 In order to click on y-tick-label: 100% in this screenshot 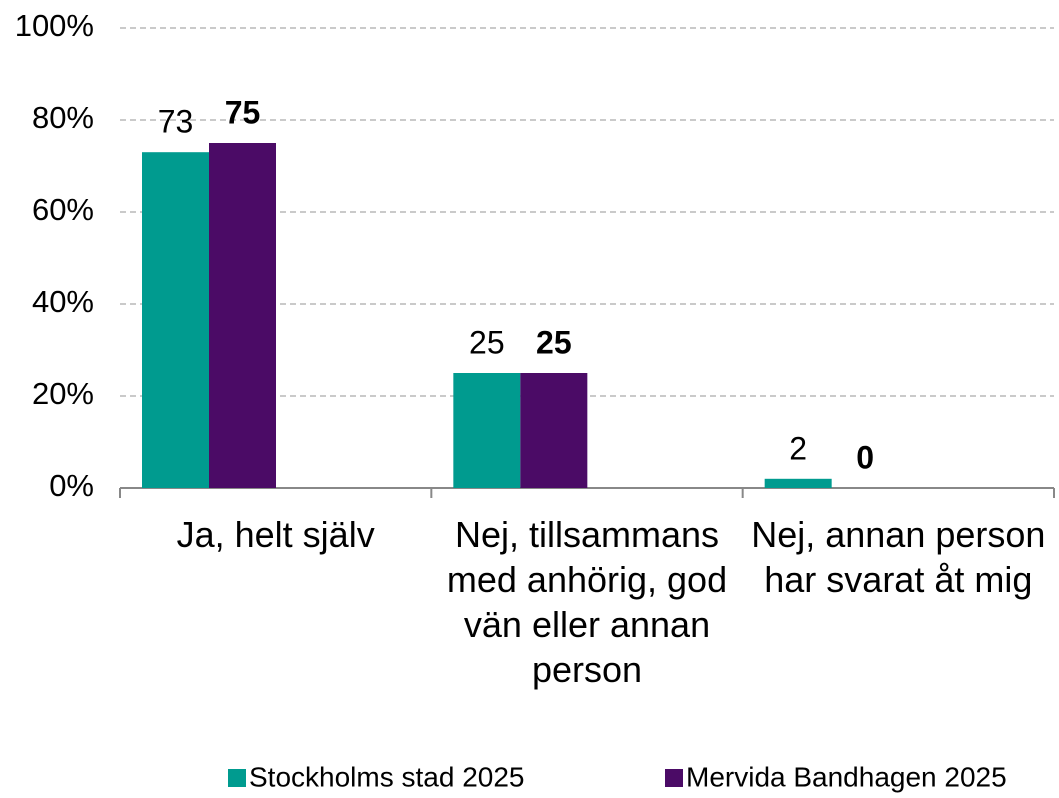, I will do `click(54, 25)`.